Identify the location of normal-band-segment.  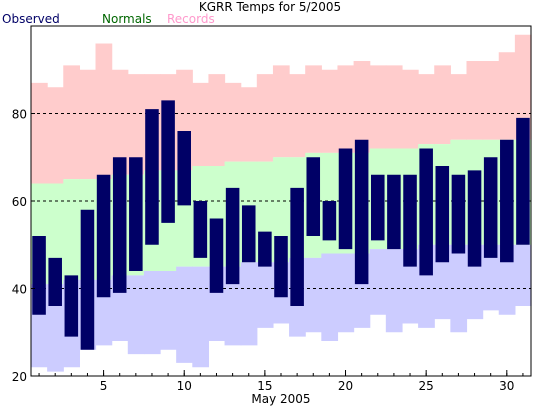
(71, 229).